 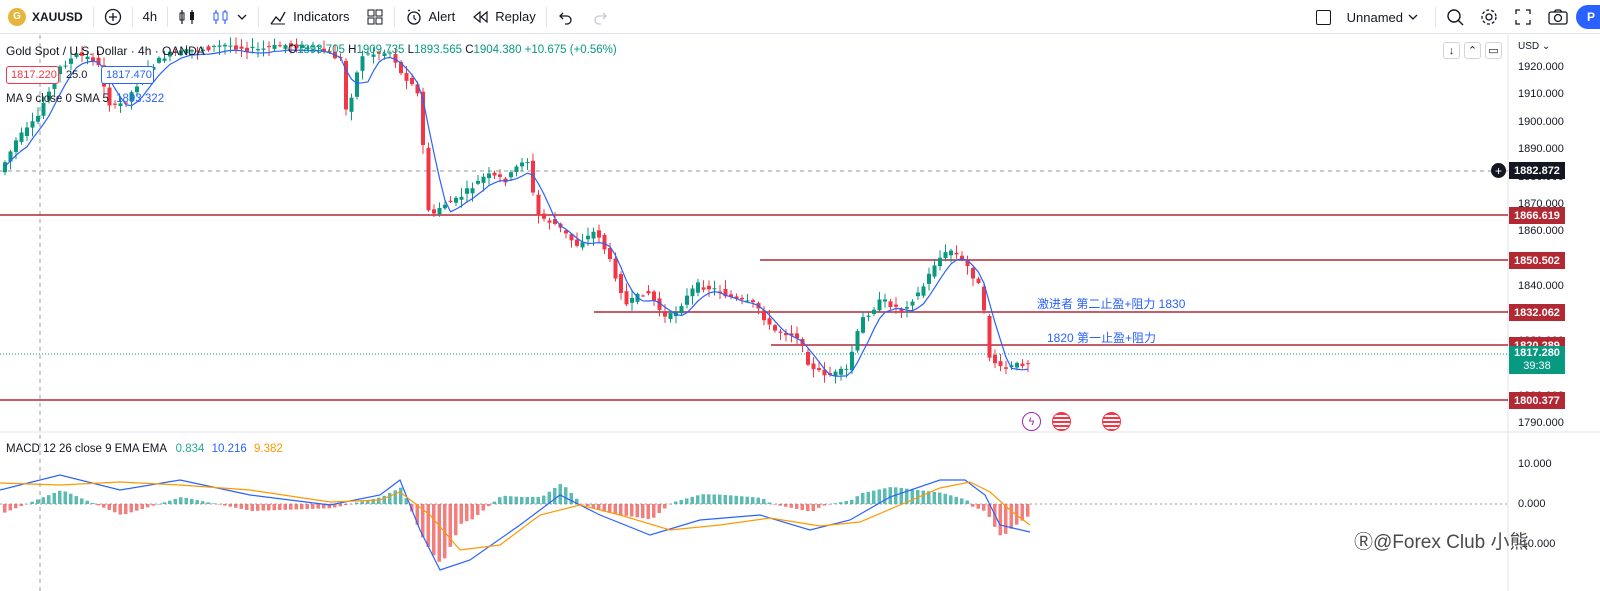 What do you see at coordinates (1537, 215) in the screenshot?
I see `price-tag: 1866.619` at bounding box center [1537, 215].